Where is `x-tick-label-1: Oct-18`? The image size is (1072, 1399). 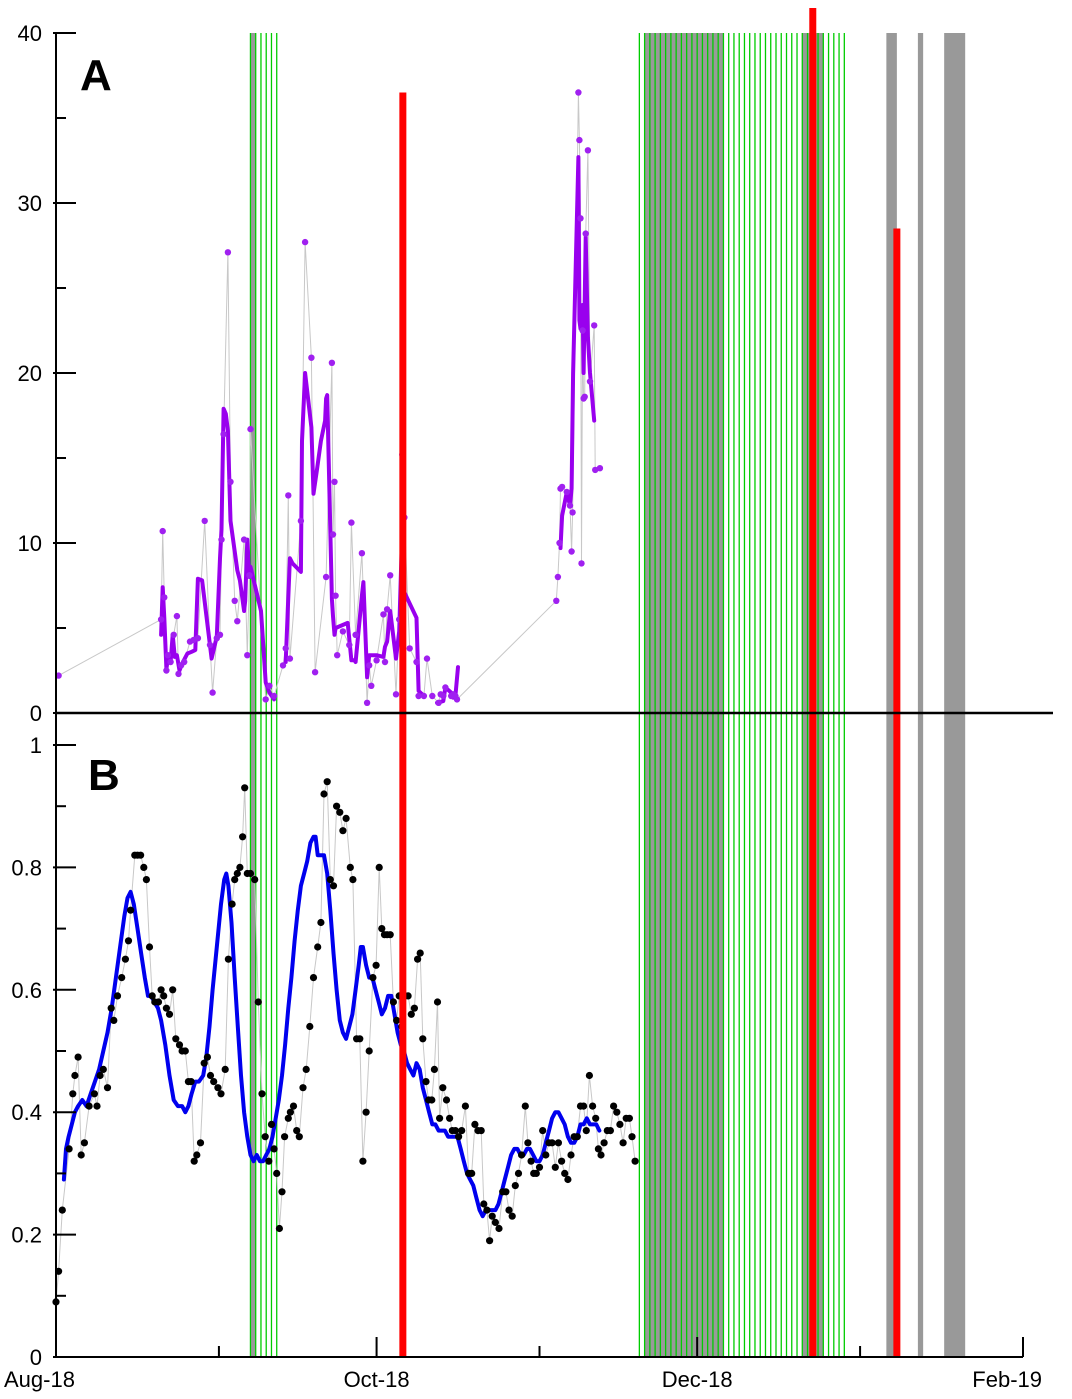 x-tick-label-1: Oct-18 is located at coordinates (377, 1379).